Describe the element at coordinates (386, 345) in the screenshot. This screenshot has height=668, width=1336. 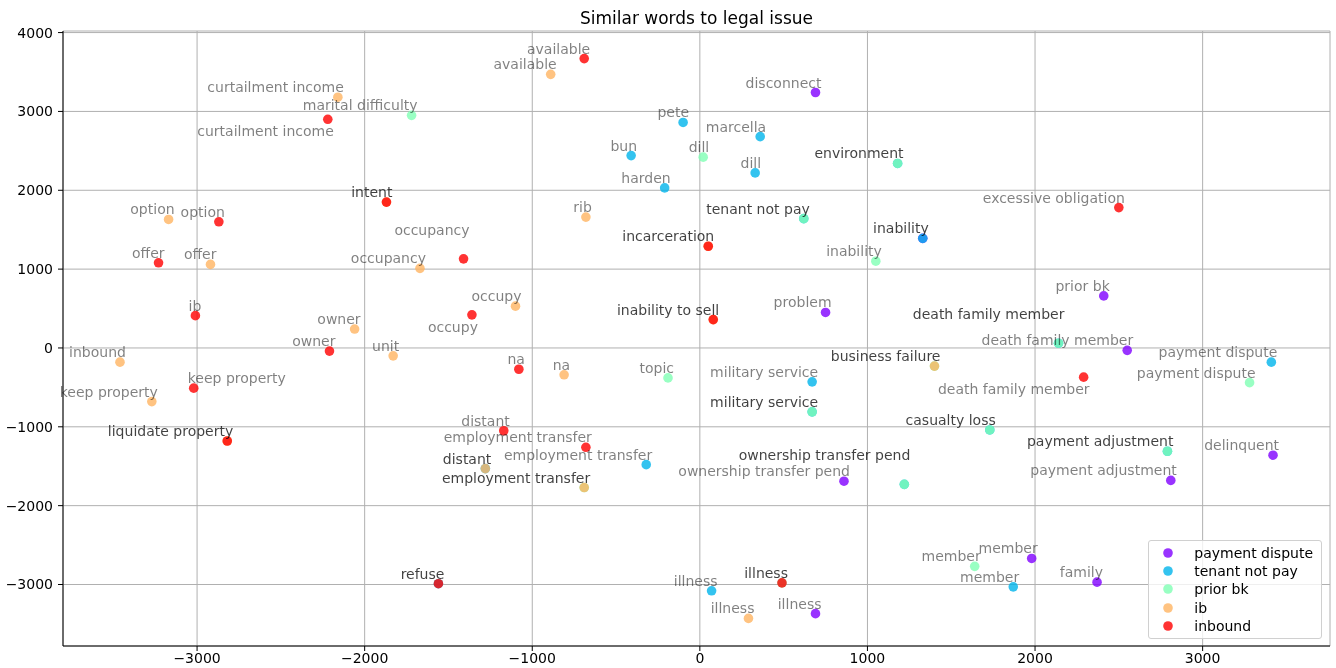
I see `data-label: unit` at that location.